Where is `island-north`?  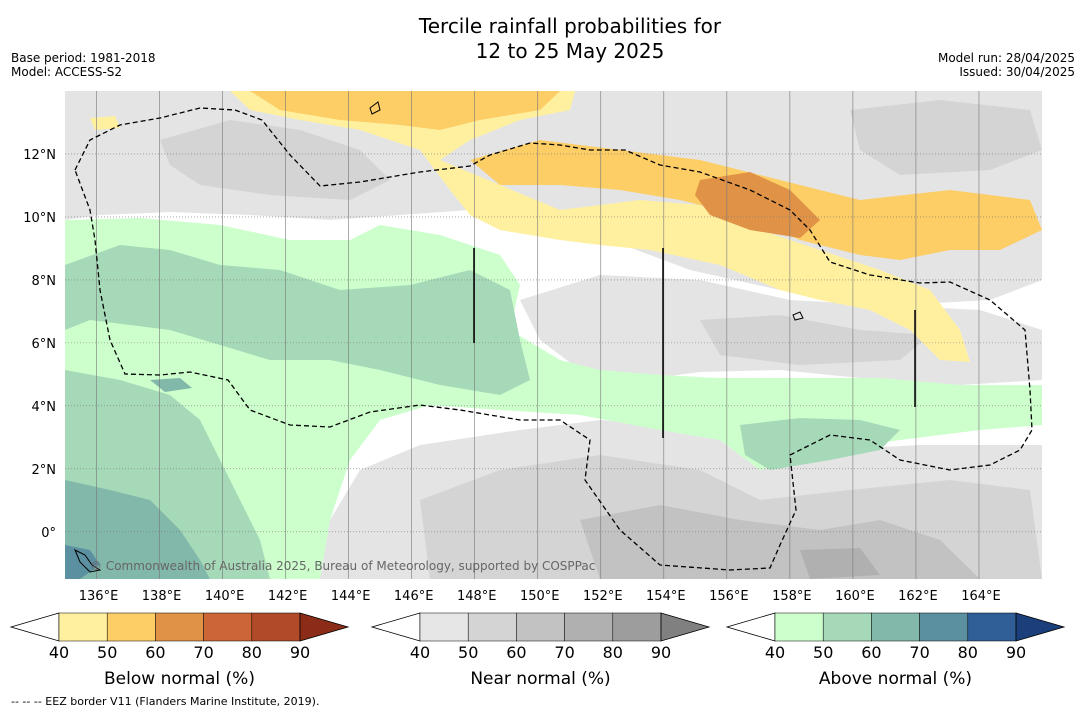 island-north is located at coordinates (375, 108).